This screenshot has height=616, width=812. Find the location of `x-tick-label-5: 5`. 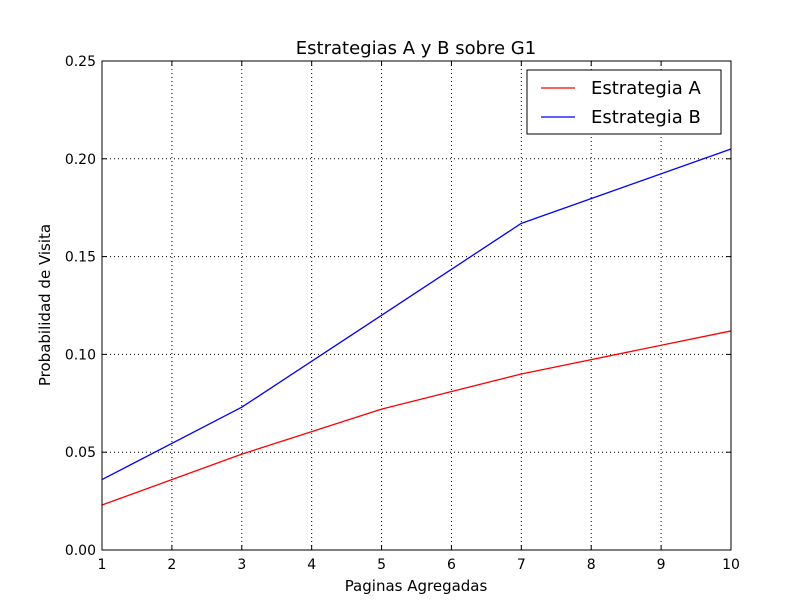

x-tick-label-5: 5 is located at coordinates (381, 565).